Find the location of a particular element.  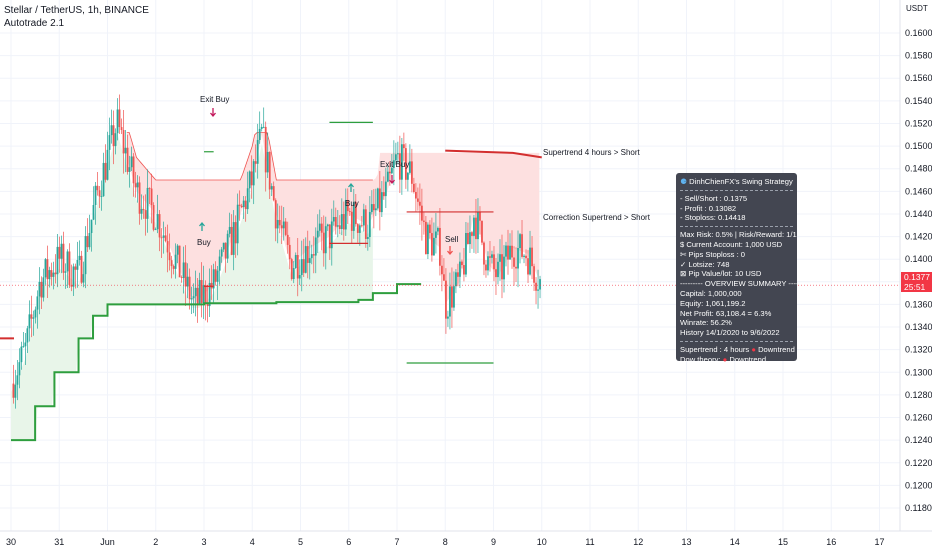

price-unit: USDT is located at coordinates (917, 8).